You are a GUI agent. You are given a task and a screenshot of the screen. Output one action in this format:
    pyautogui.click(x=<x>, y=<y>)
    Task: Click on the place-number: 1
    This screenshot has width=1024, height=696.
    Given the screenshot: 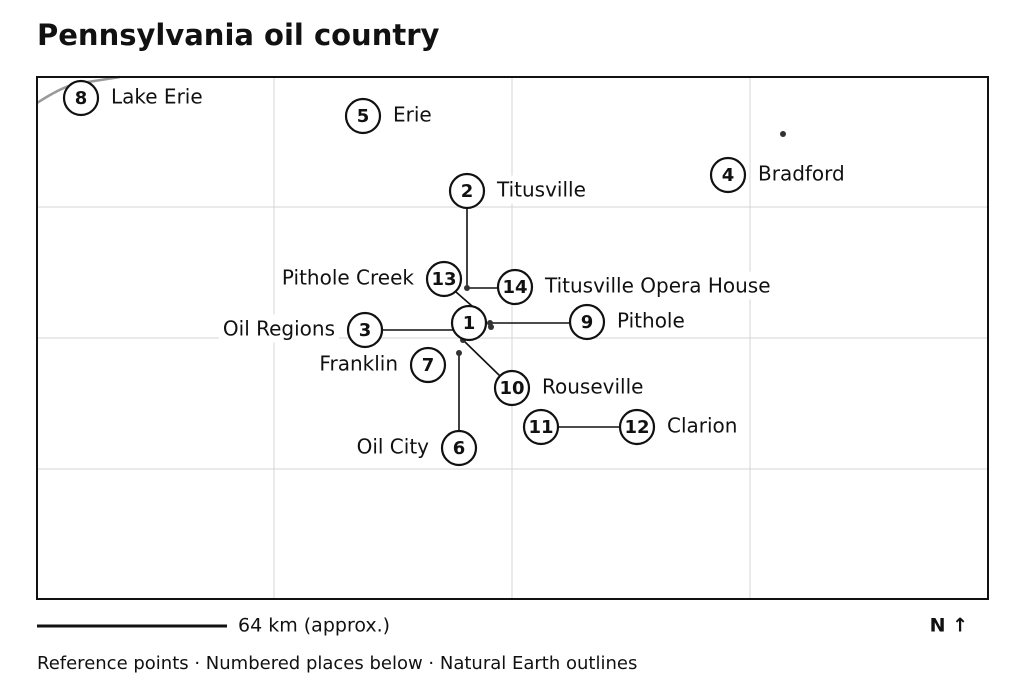 What is the action you would take?
    pyautogui.click(x=469, y=323)
    